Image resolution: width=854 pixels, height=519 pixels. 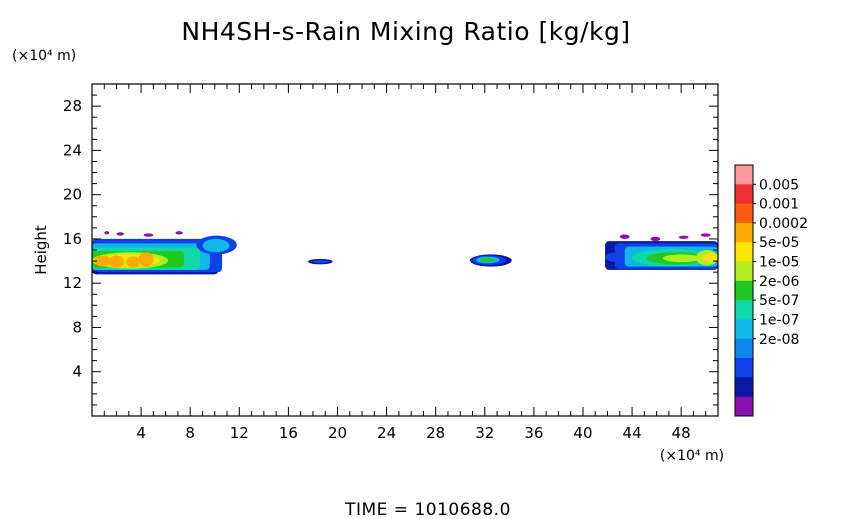 What do you see at coordinates (239, 433) in the screenshot?
I see `x-tick-label: 12` at bounding box center [239, 433].